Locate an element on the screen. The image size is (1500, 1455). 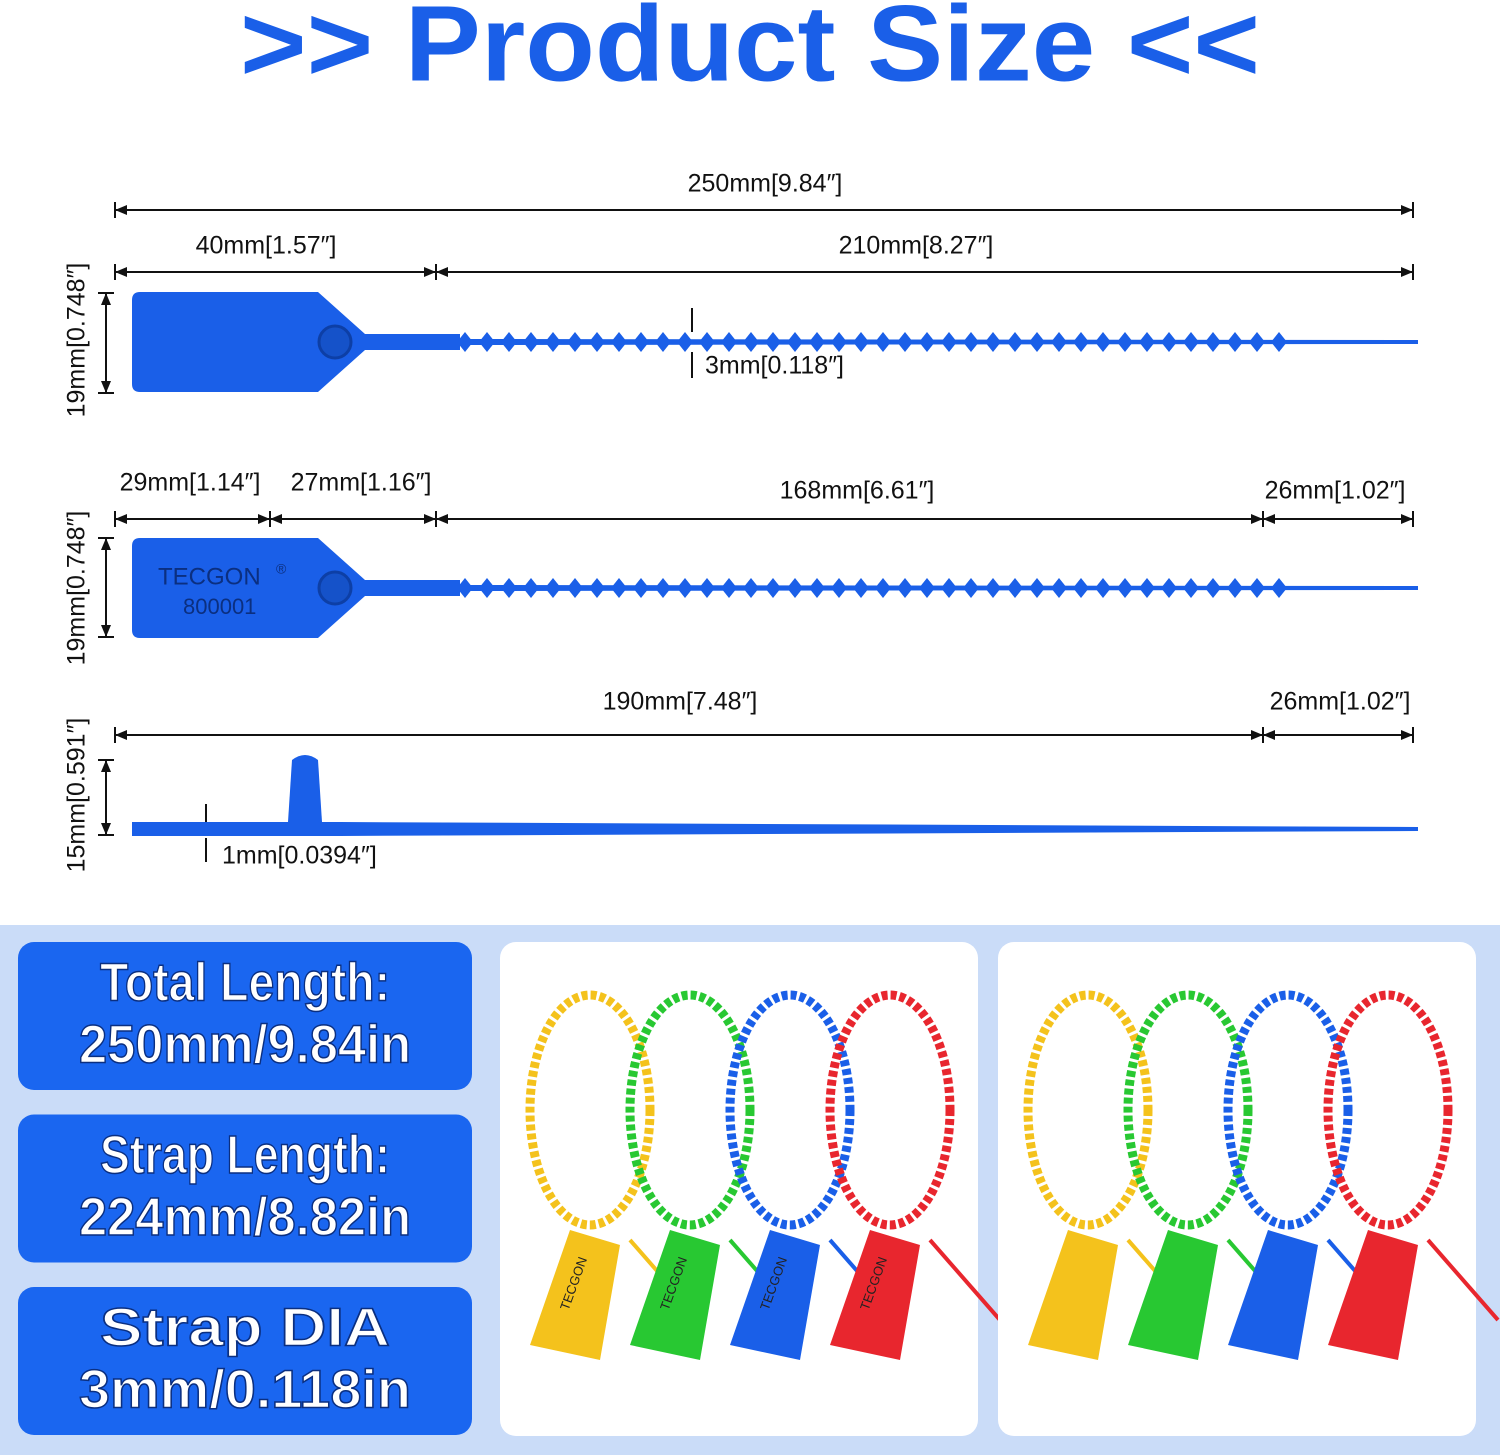
registered-mark: ® is located at coordinates (281, 569).